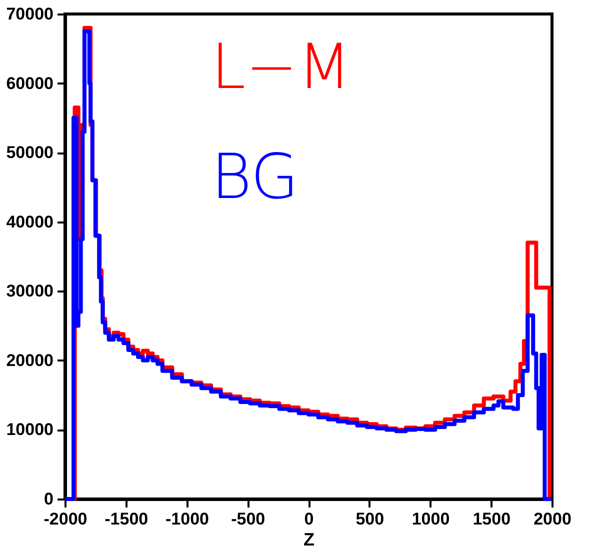 The image size is (613, 554). Describe the element at coordinates (30, 430) in the screenshot. I see `y-tick-label: 10000` at that location.